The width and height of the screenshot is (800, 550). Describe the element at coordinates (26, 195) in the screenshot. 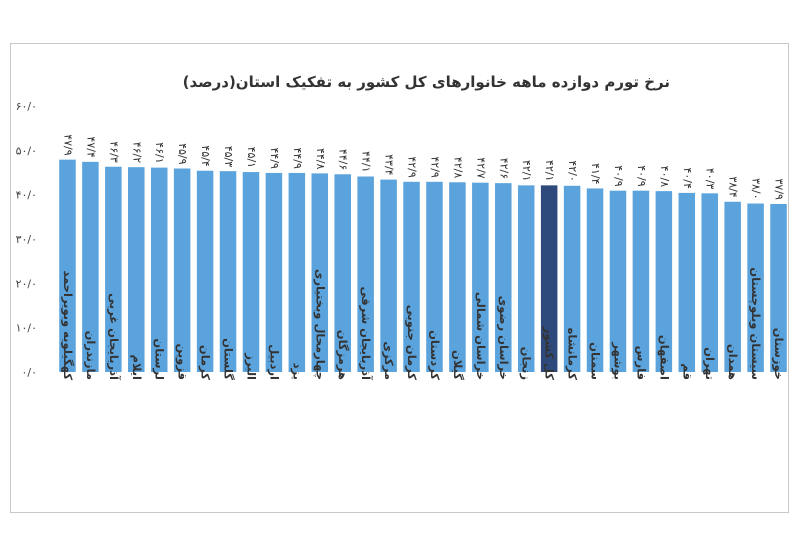

I see `y-tick-label: ۴۰/۰` at that location.